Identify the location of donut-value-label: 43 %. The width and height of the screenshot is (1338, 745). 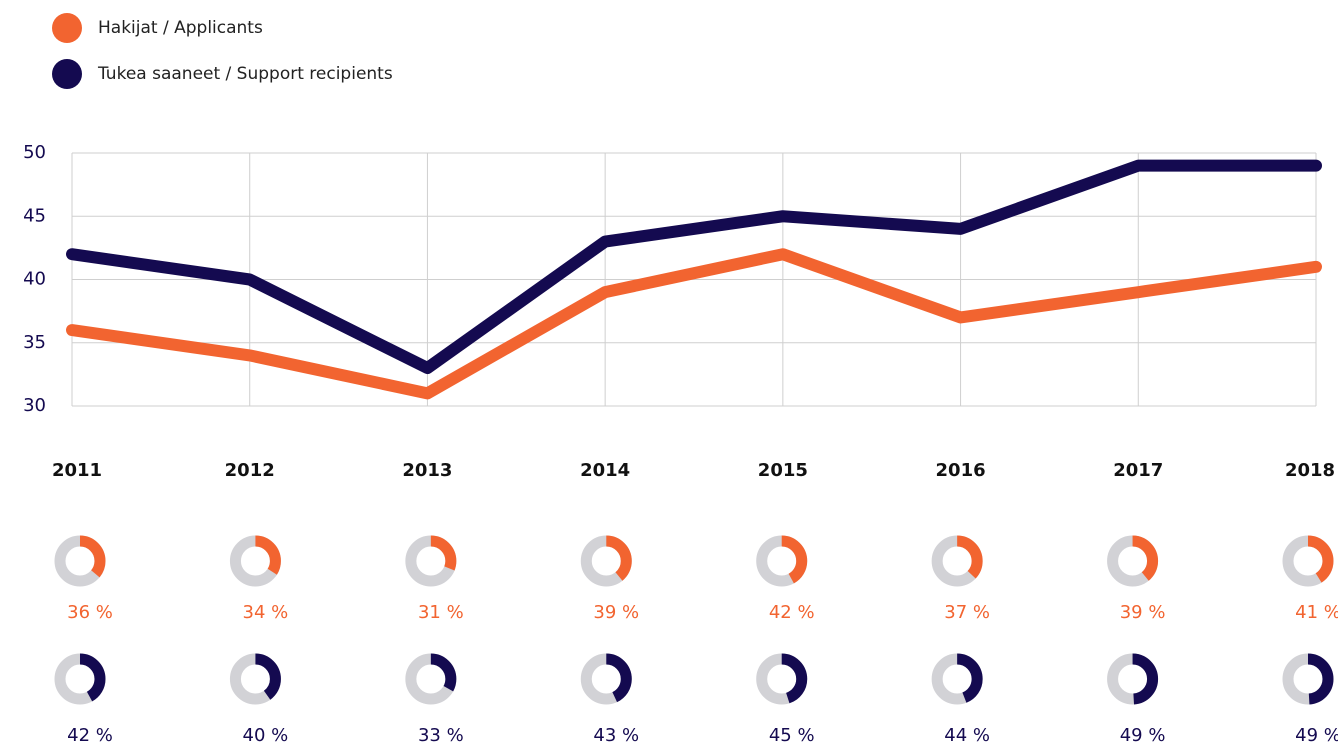
(616, 735).